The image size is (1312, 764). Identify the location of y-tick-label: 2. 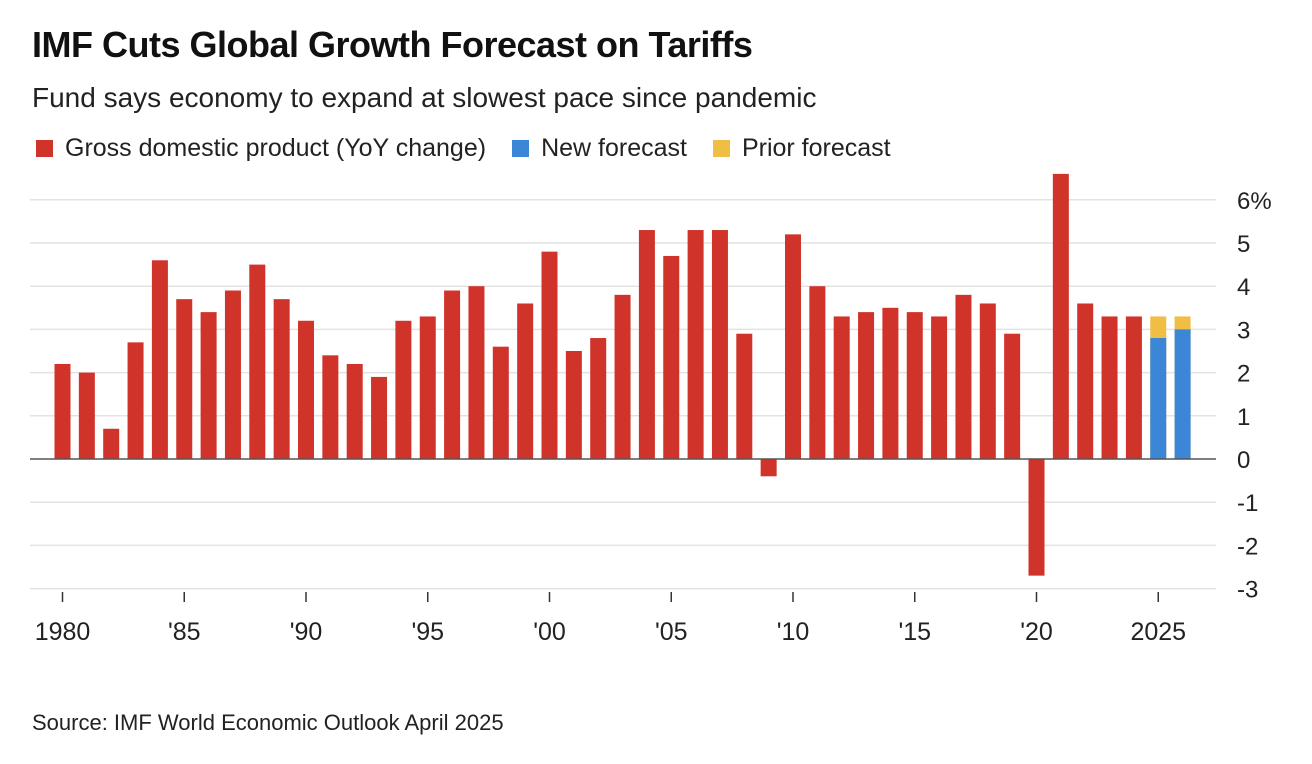
(1243, 374).